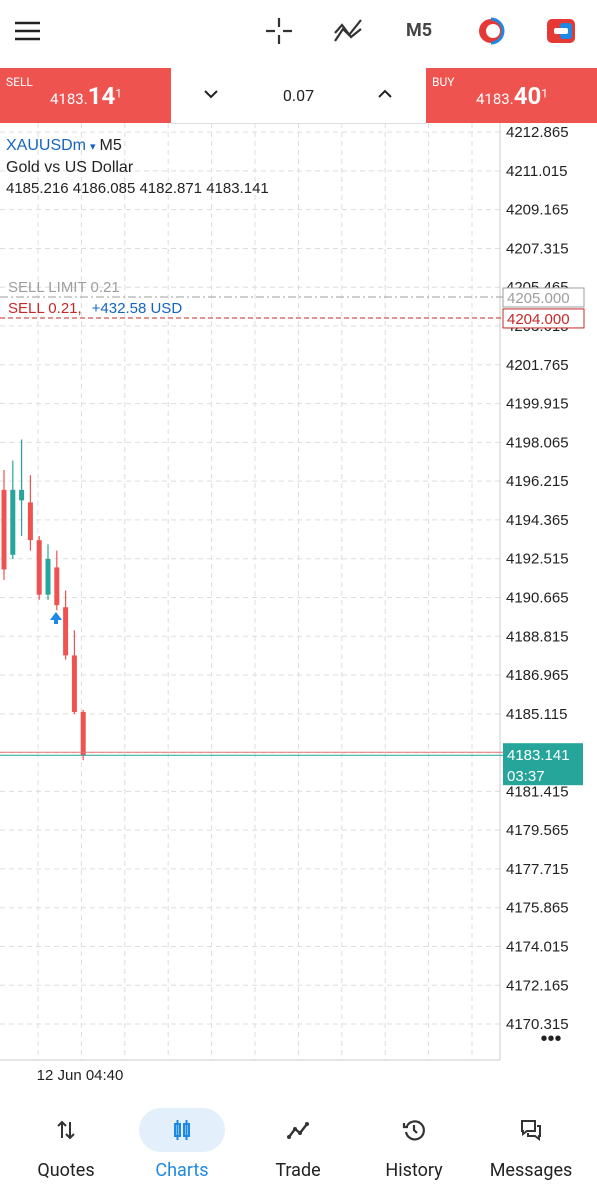  Describe the element at coordinates (537, 675) in the screenshot. I see `y-tick-label: 4186.965` at that location.